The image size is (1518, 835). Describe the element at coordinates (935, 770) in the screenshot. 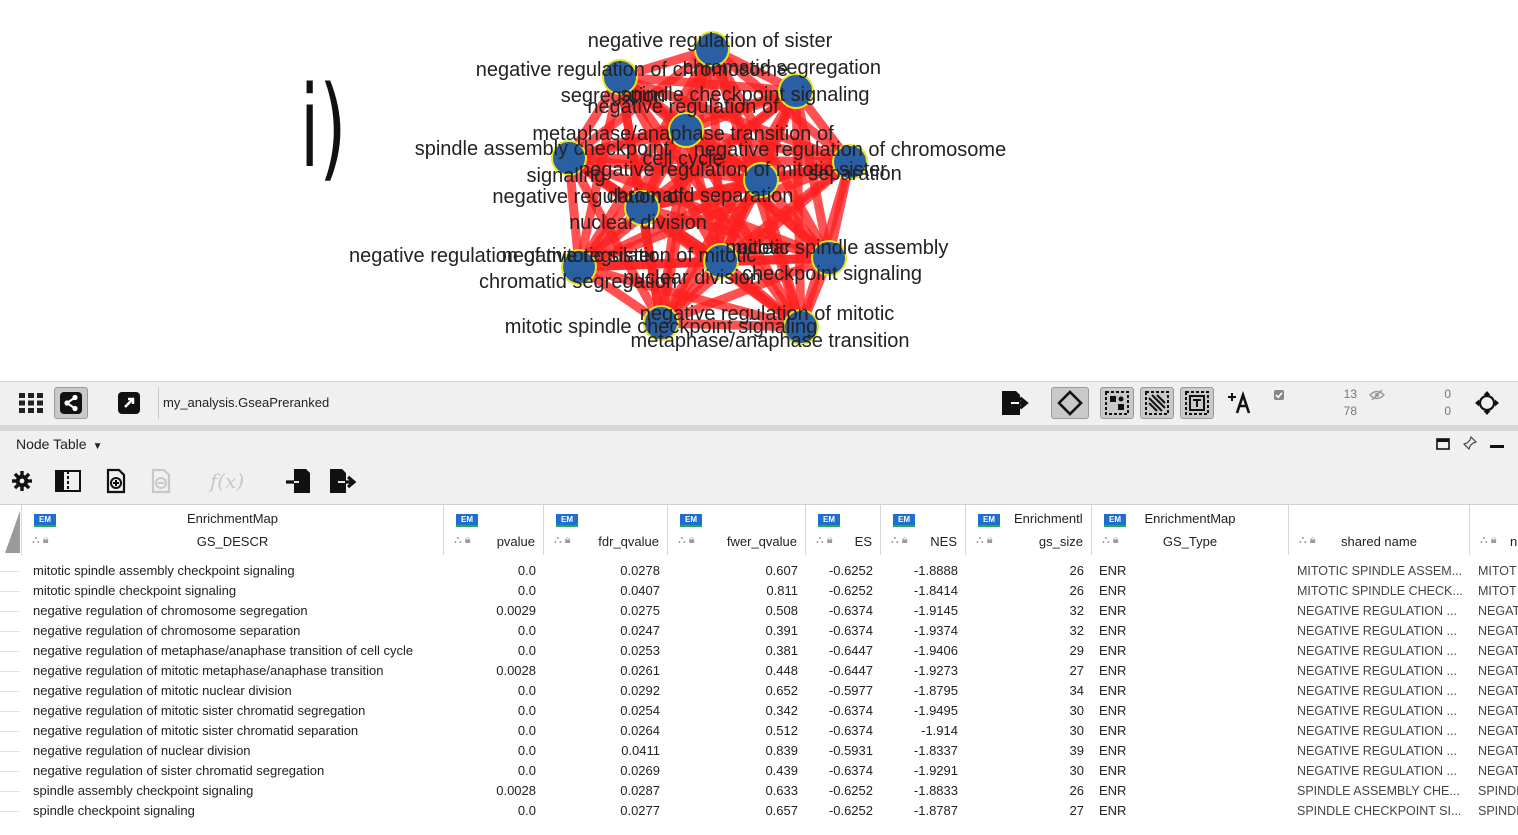

I see `table-cell: -1.9291` at that location.